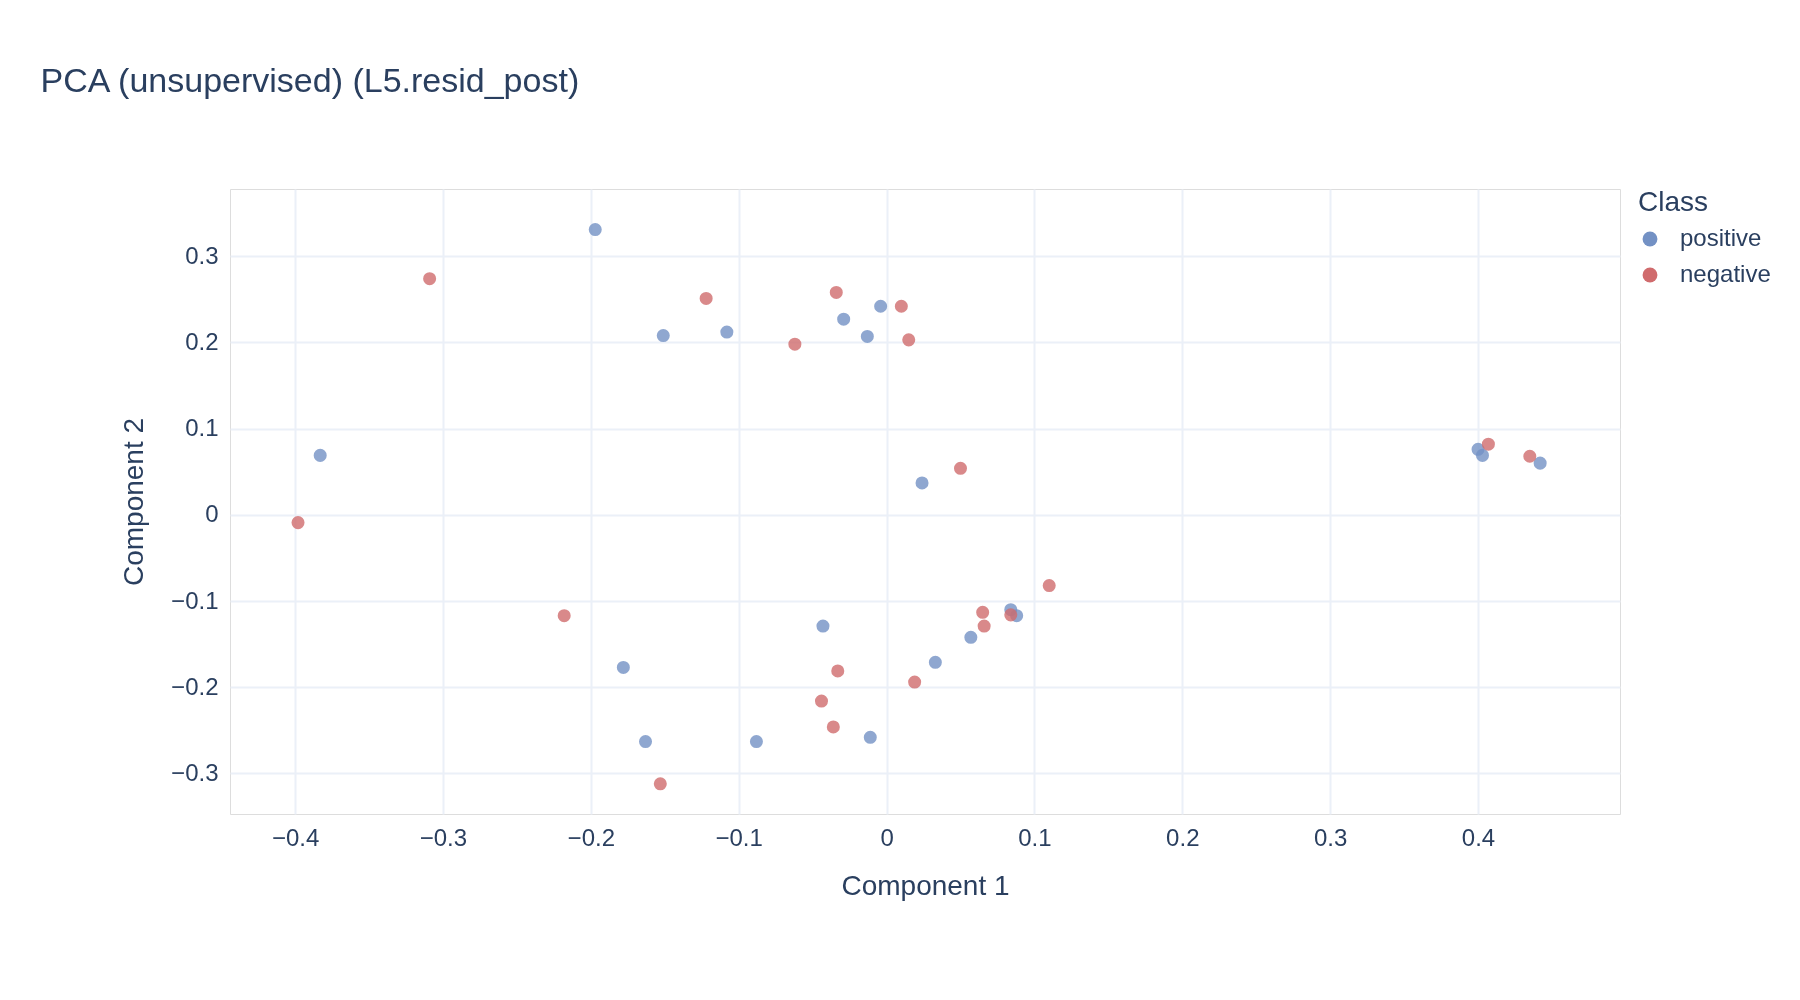  Describe the element at coordinates (1673, 201) in the screenshot. I see `legend-title: Class` at that location.